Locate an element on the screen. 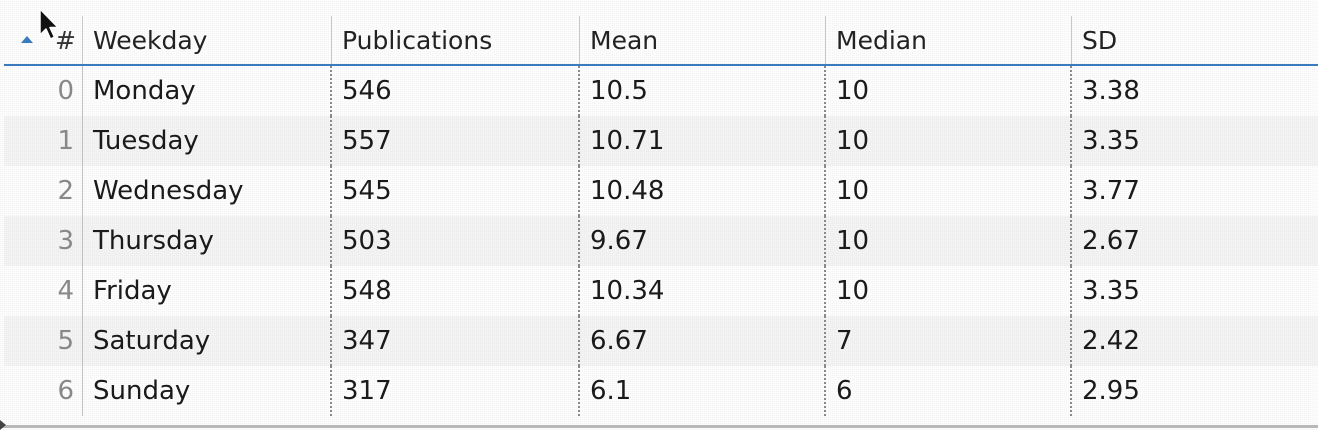 The width and height of the screenshot is (1318, 430). weekday-cell: Tuesday is located at coordinates (207, 141).